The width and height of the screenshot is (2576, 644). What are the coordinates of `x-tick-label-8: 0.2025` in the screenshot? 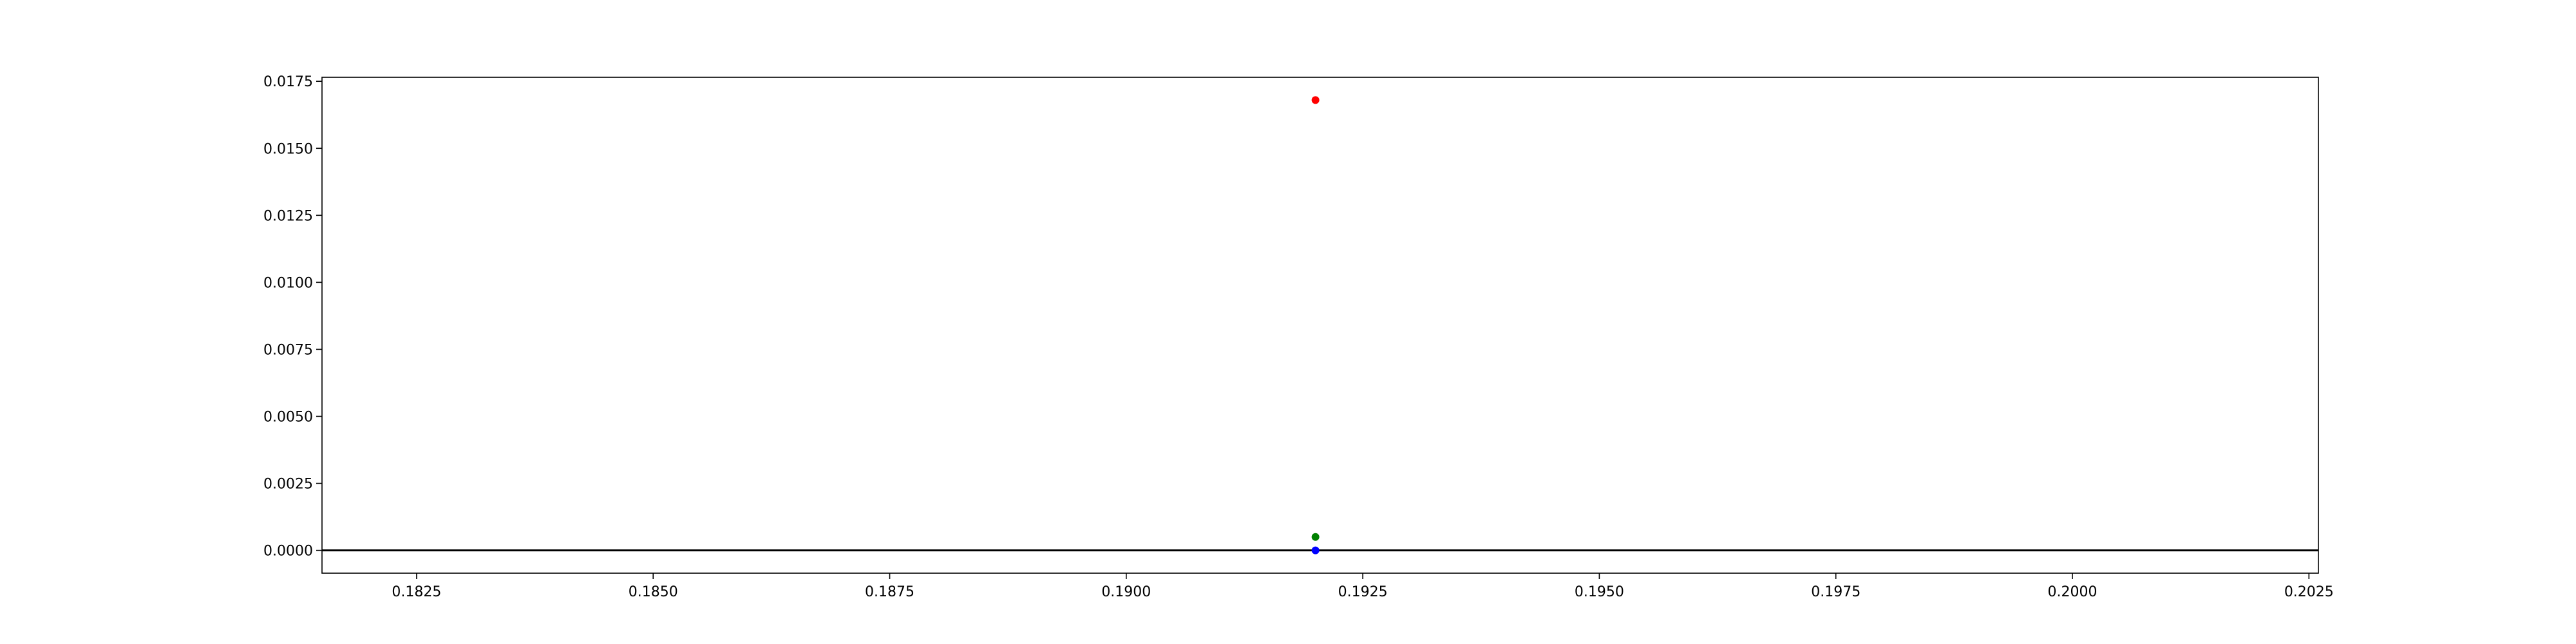 It's located at (2309, 592).